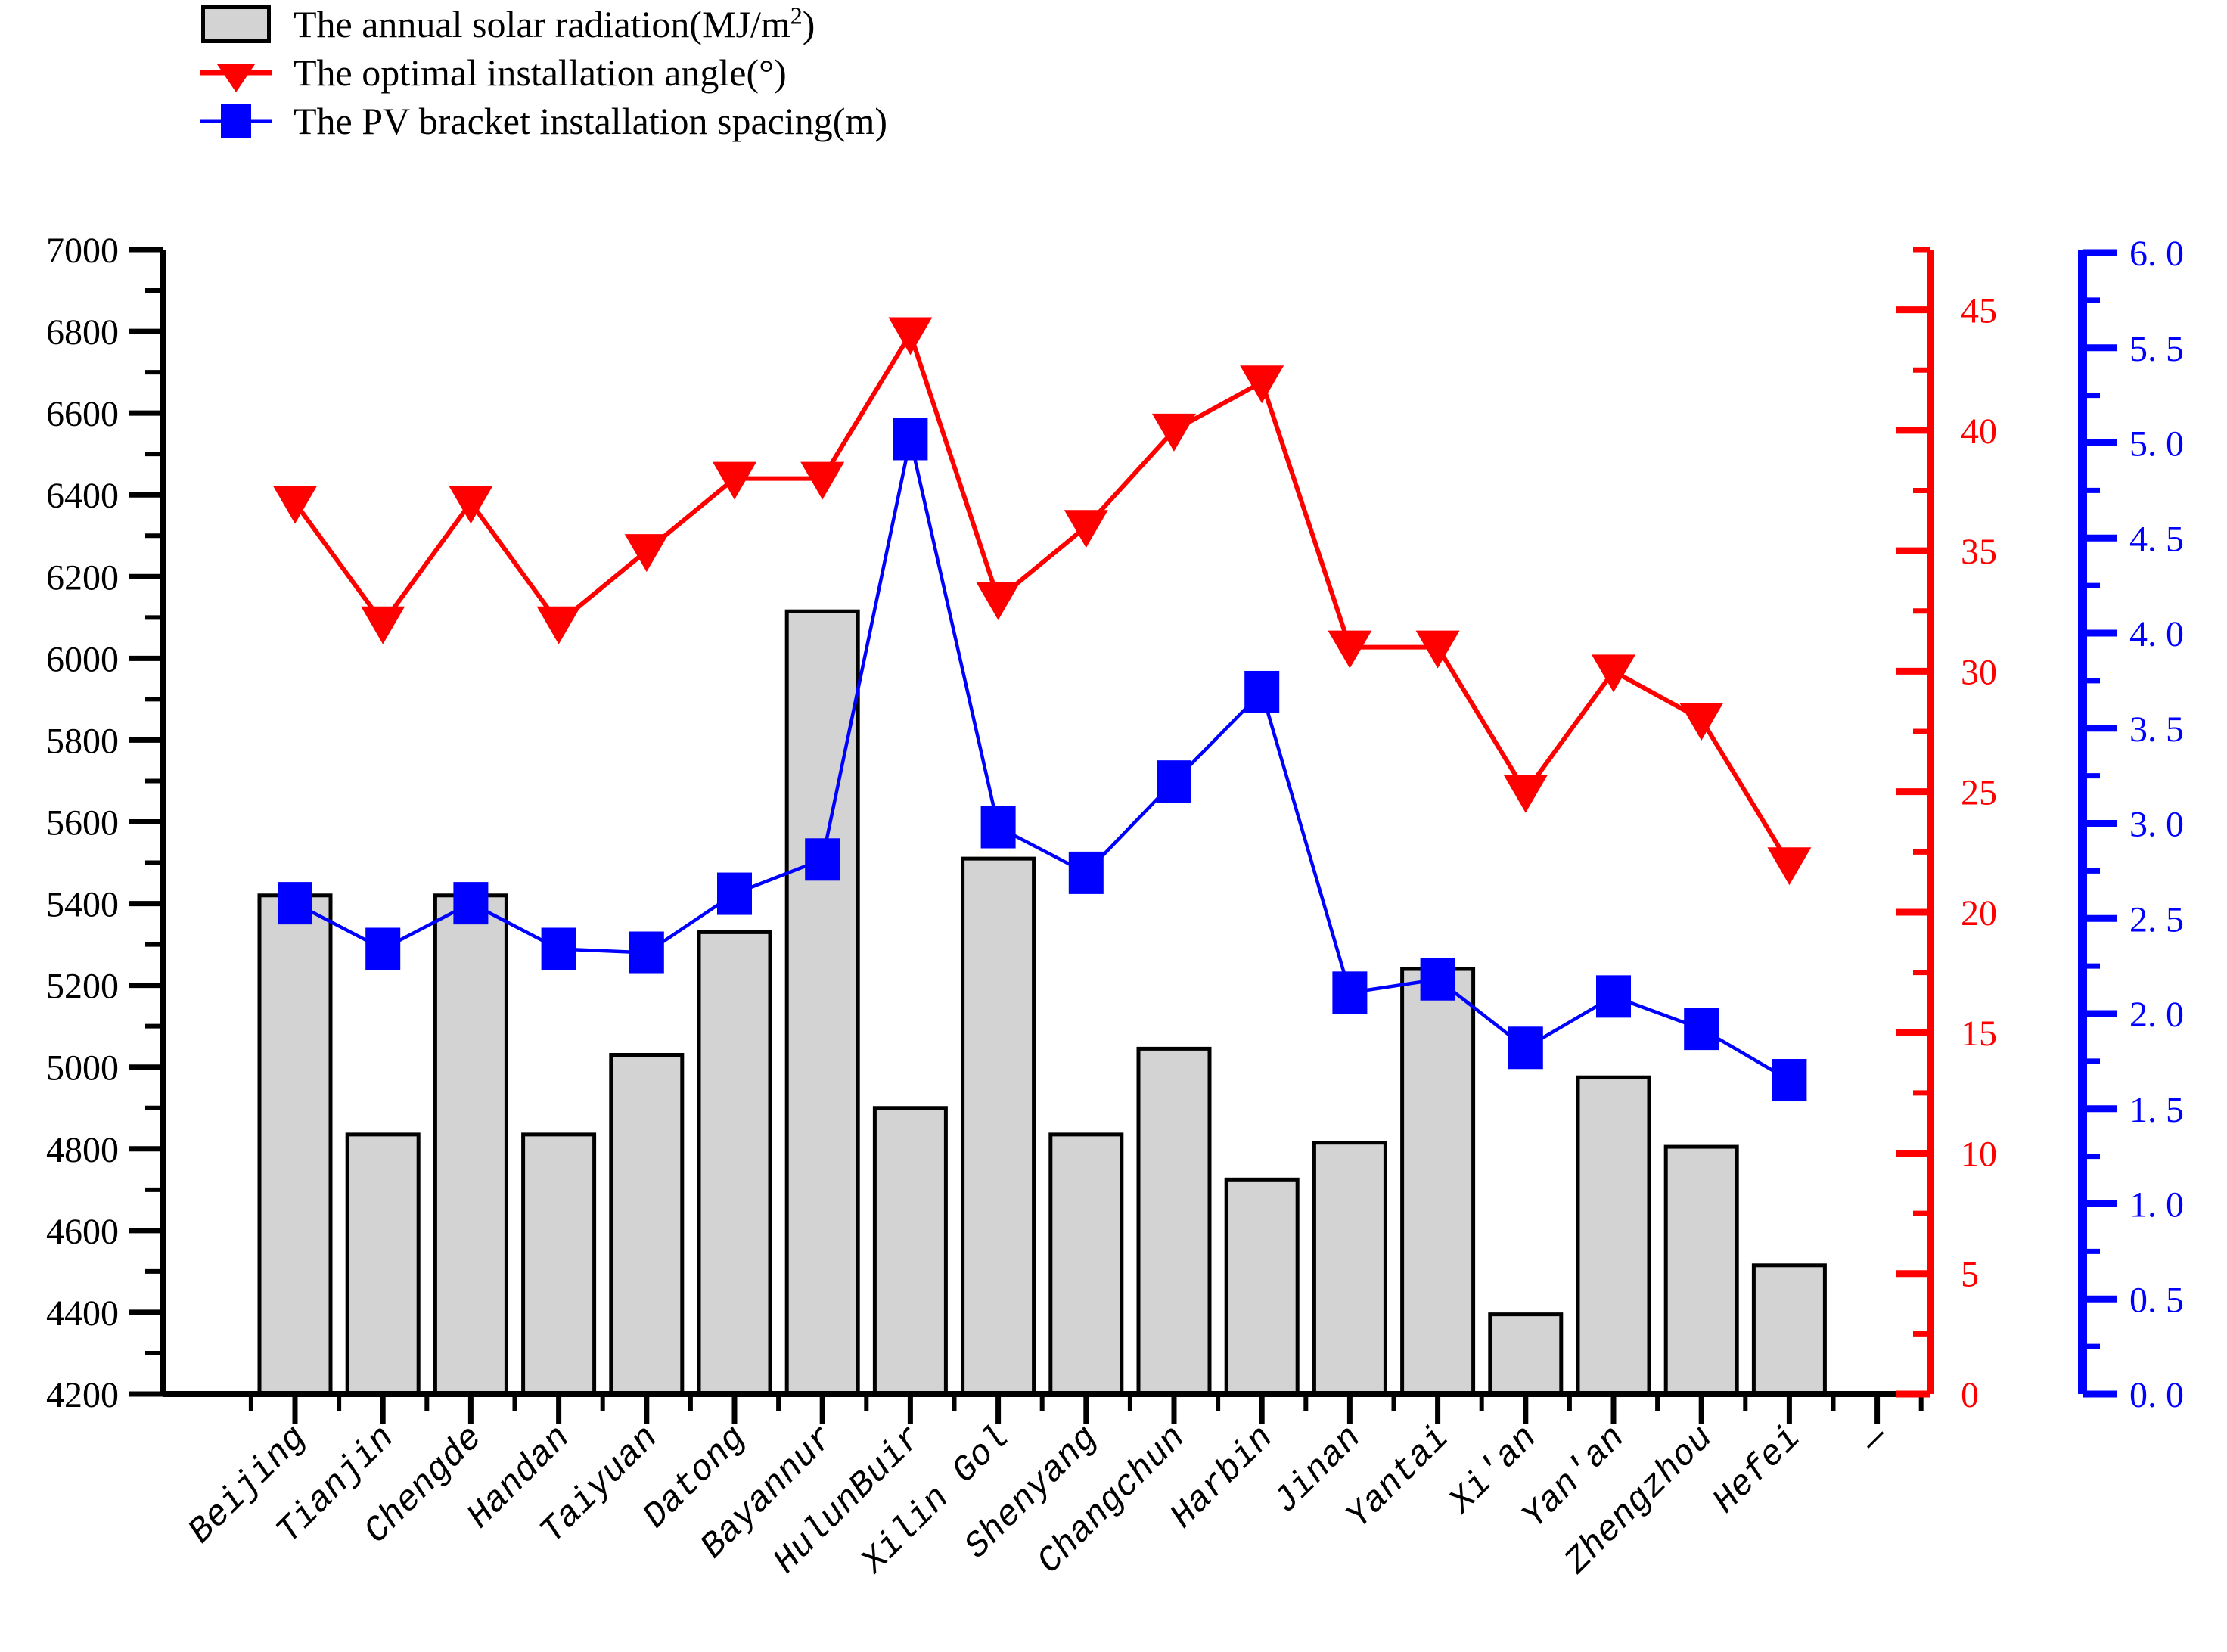 The height and width of the screenshot is (1652, 2227). I want to click on square-marker-Yan'an, so click(1613, 996).